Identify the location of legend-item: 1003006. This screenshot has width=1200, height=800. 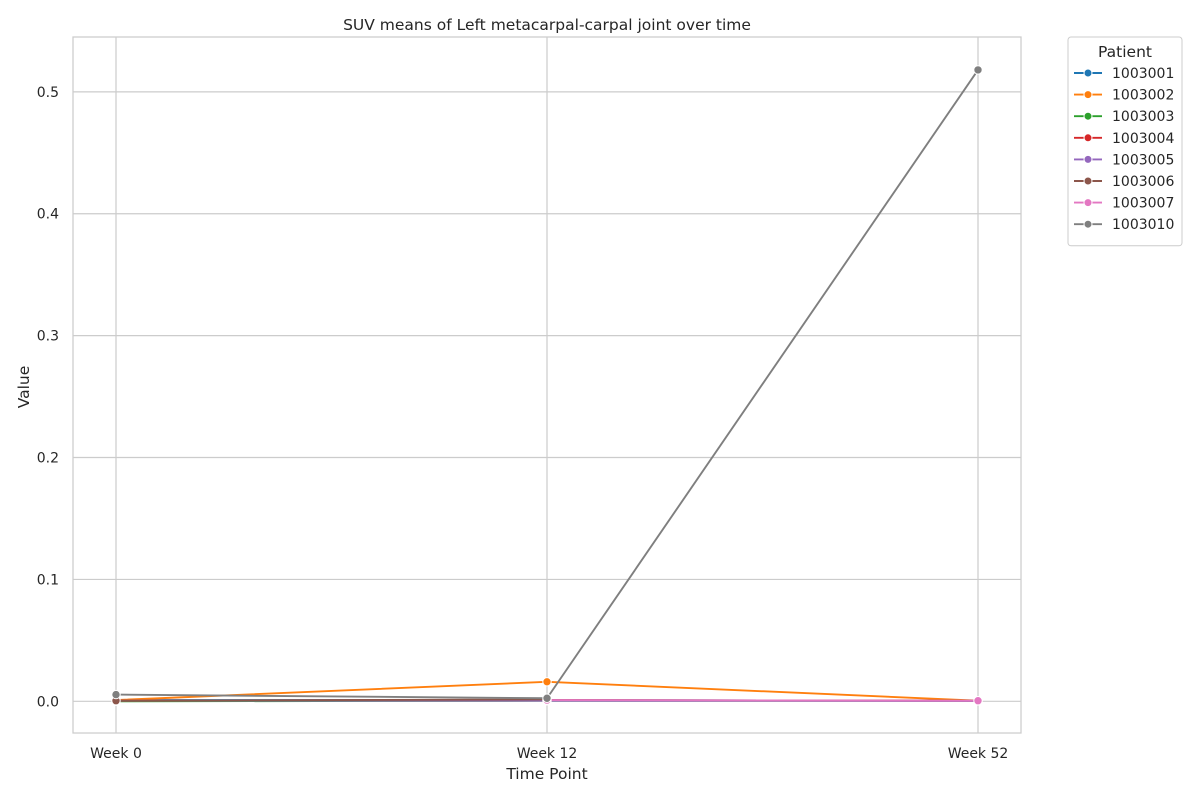
(1124, 182).